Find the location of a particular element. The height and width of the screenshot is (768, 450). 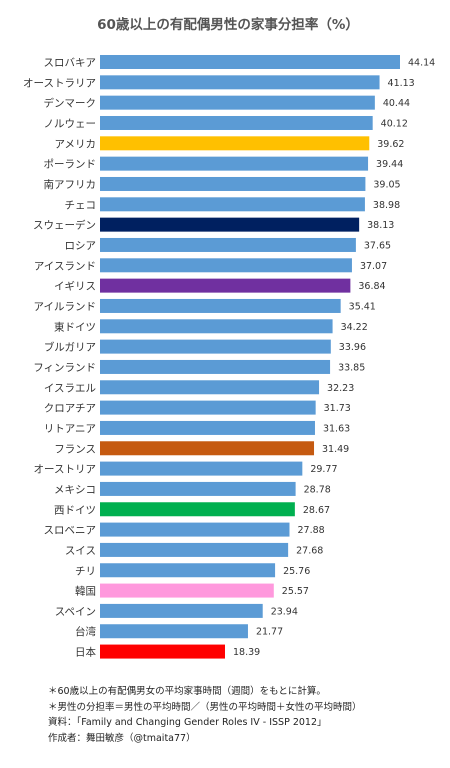

category-label: リトアニア is located at coordinates (70, 429).